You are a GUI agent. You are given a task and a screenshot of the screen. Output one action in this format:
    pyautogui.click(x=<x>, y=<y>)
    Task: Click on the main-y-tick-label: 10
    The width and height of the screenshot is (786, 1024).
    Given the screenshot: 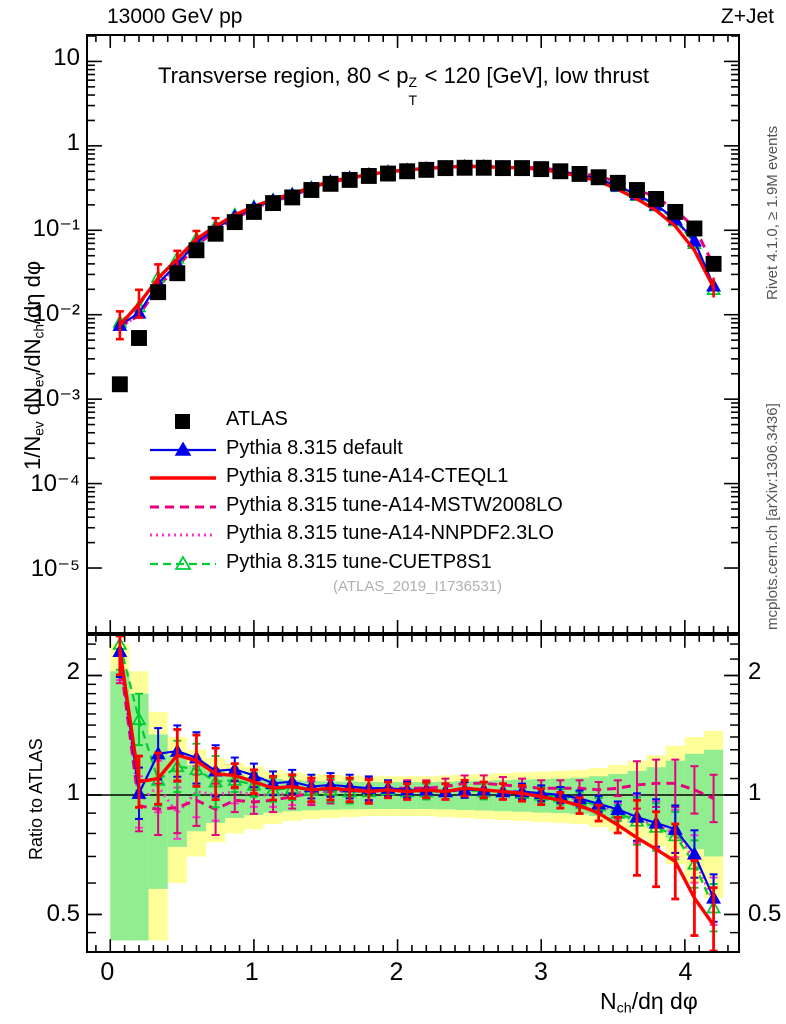 What is the action you would take?
    pyautogui.click(x=66, y=57)
    